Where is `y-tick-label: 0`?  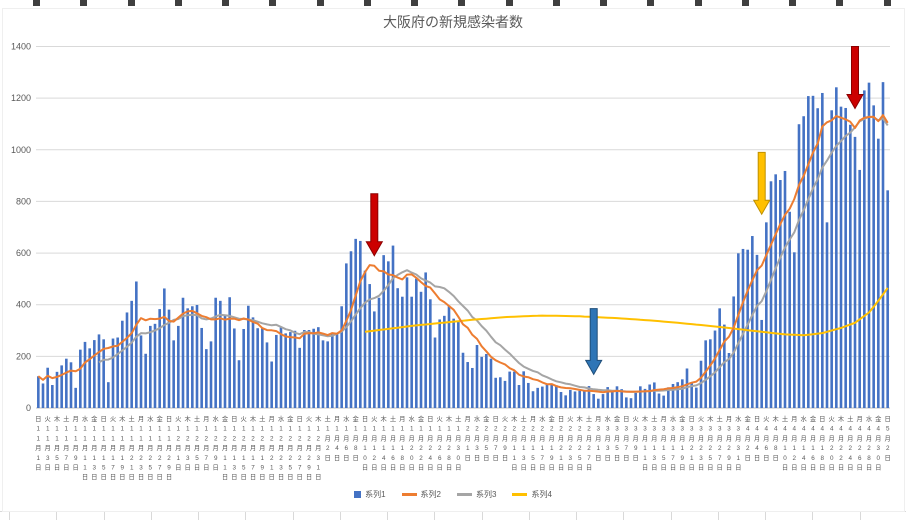
y-tick-label: 0 is located at coordinates (28, 408).